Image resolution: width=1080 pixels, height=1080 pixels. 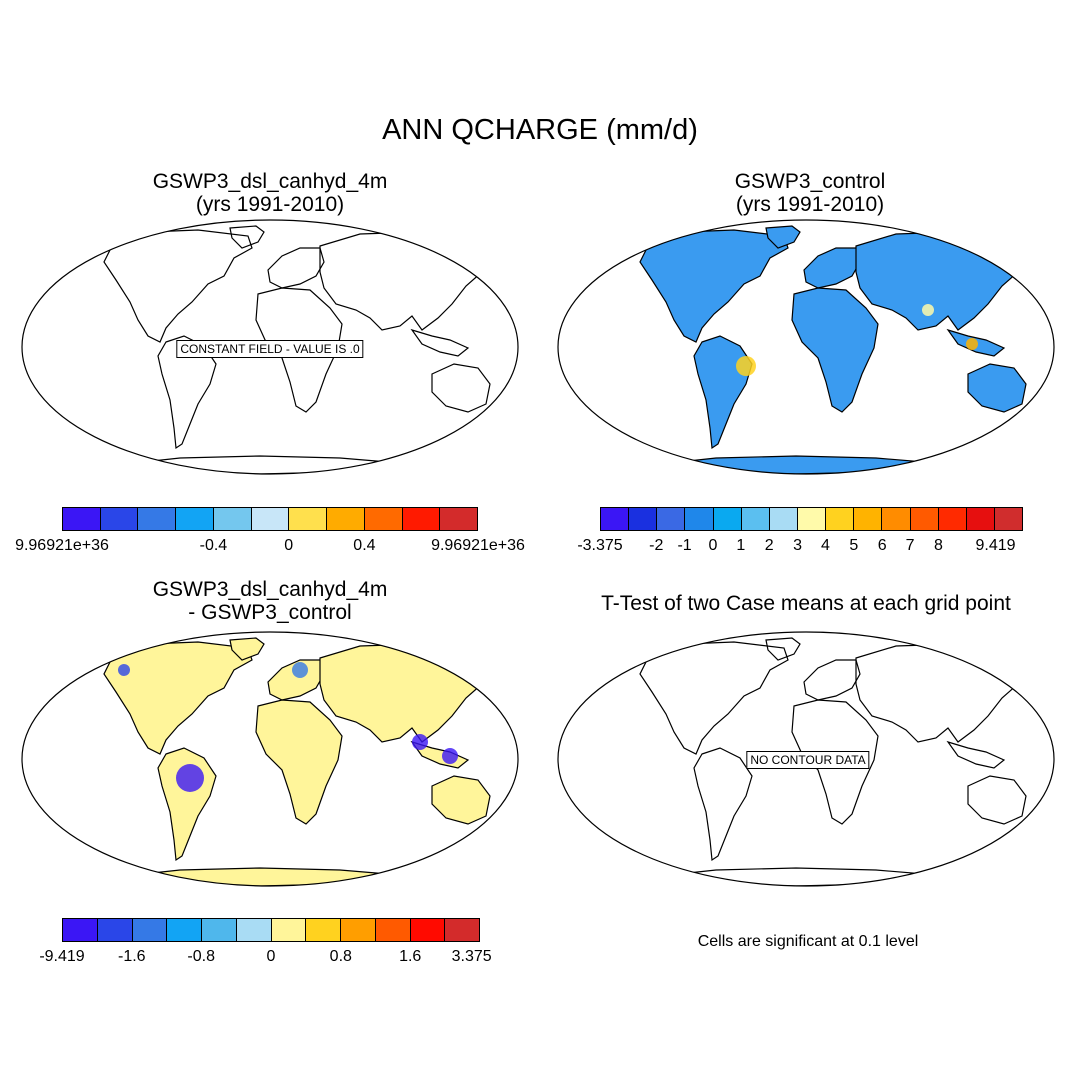 I want to click on colorbar-control-labels: -3.375 -2 -1 0 1 2 3 4 5 6 7 8 9.419, so click(x=800, y=547).